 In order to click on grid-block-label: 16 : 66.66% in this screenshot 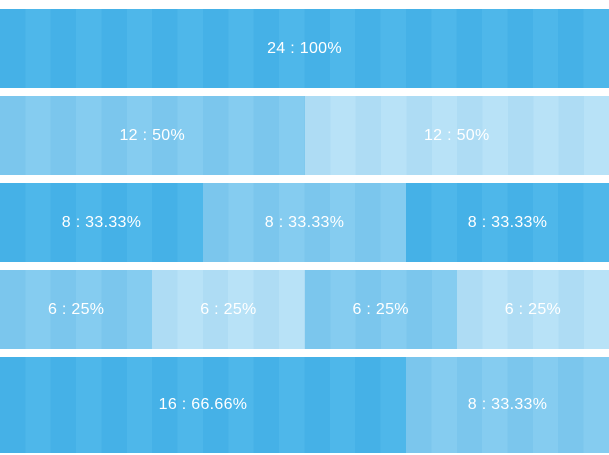, I will do `click(203, 404)`.